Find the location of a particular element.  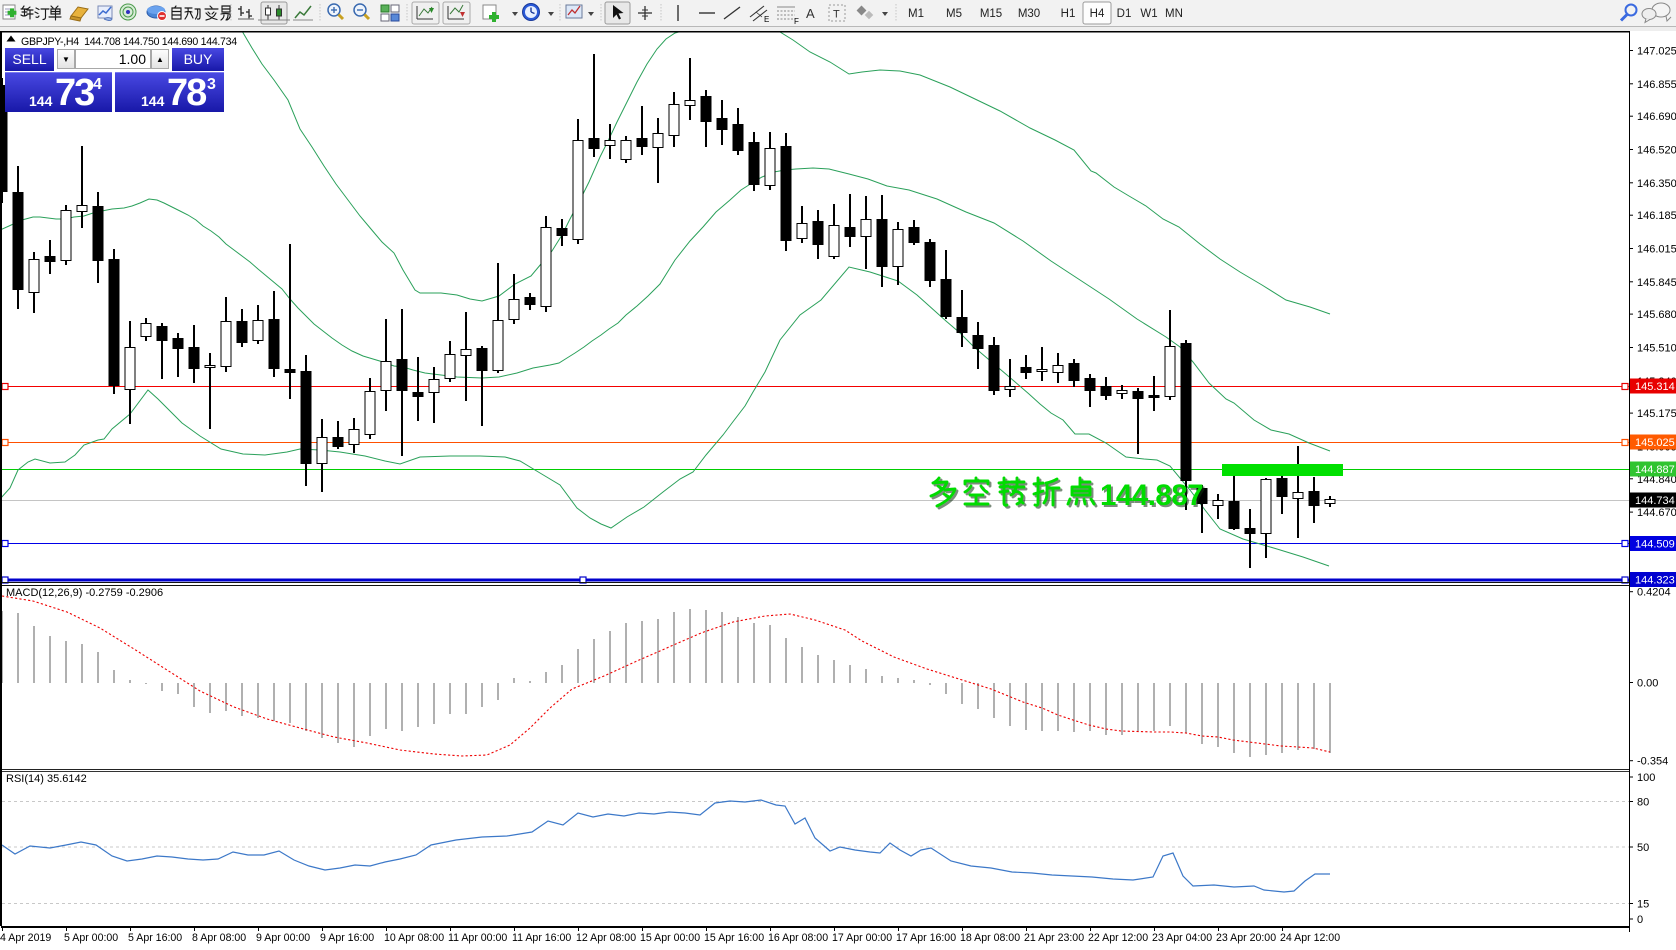

svg-text: 4 Apr 2019 is located at coordinates (25, 938).